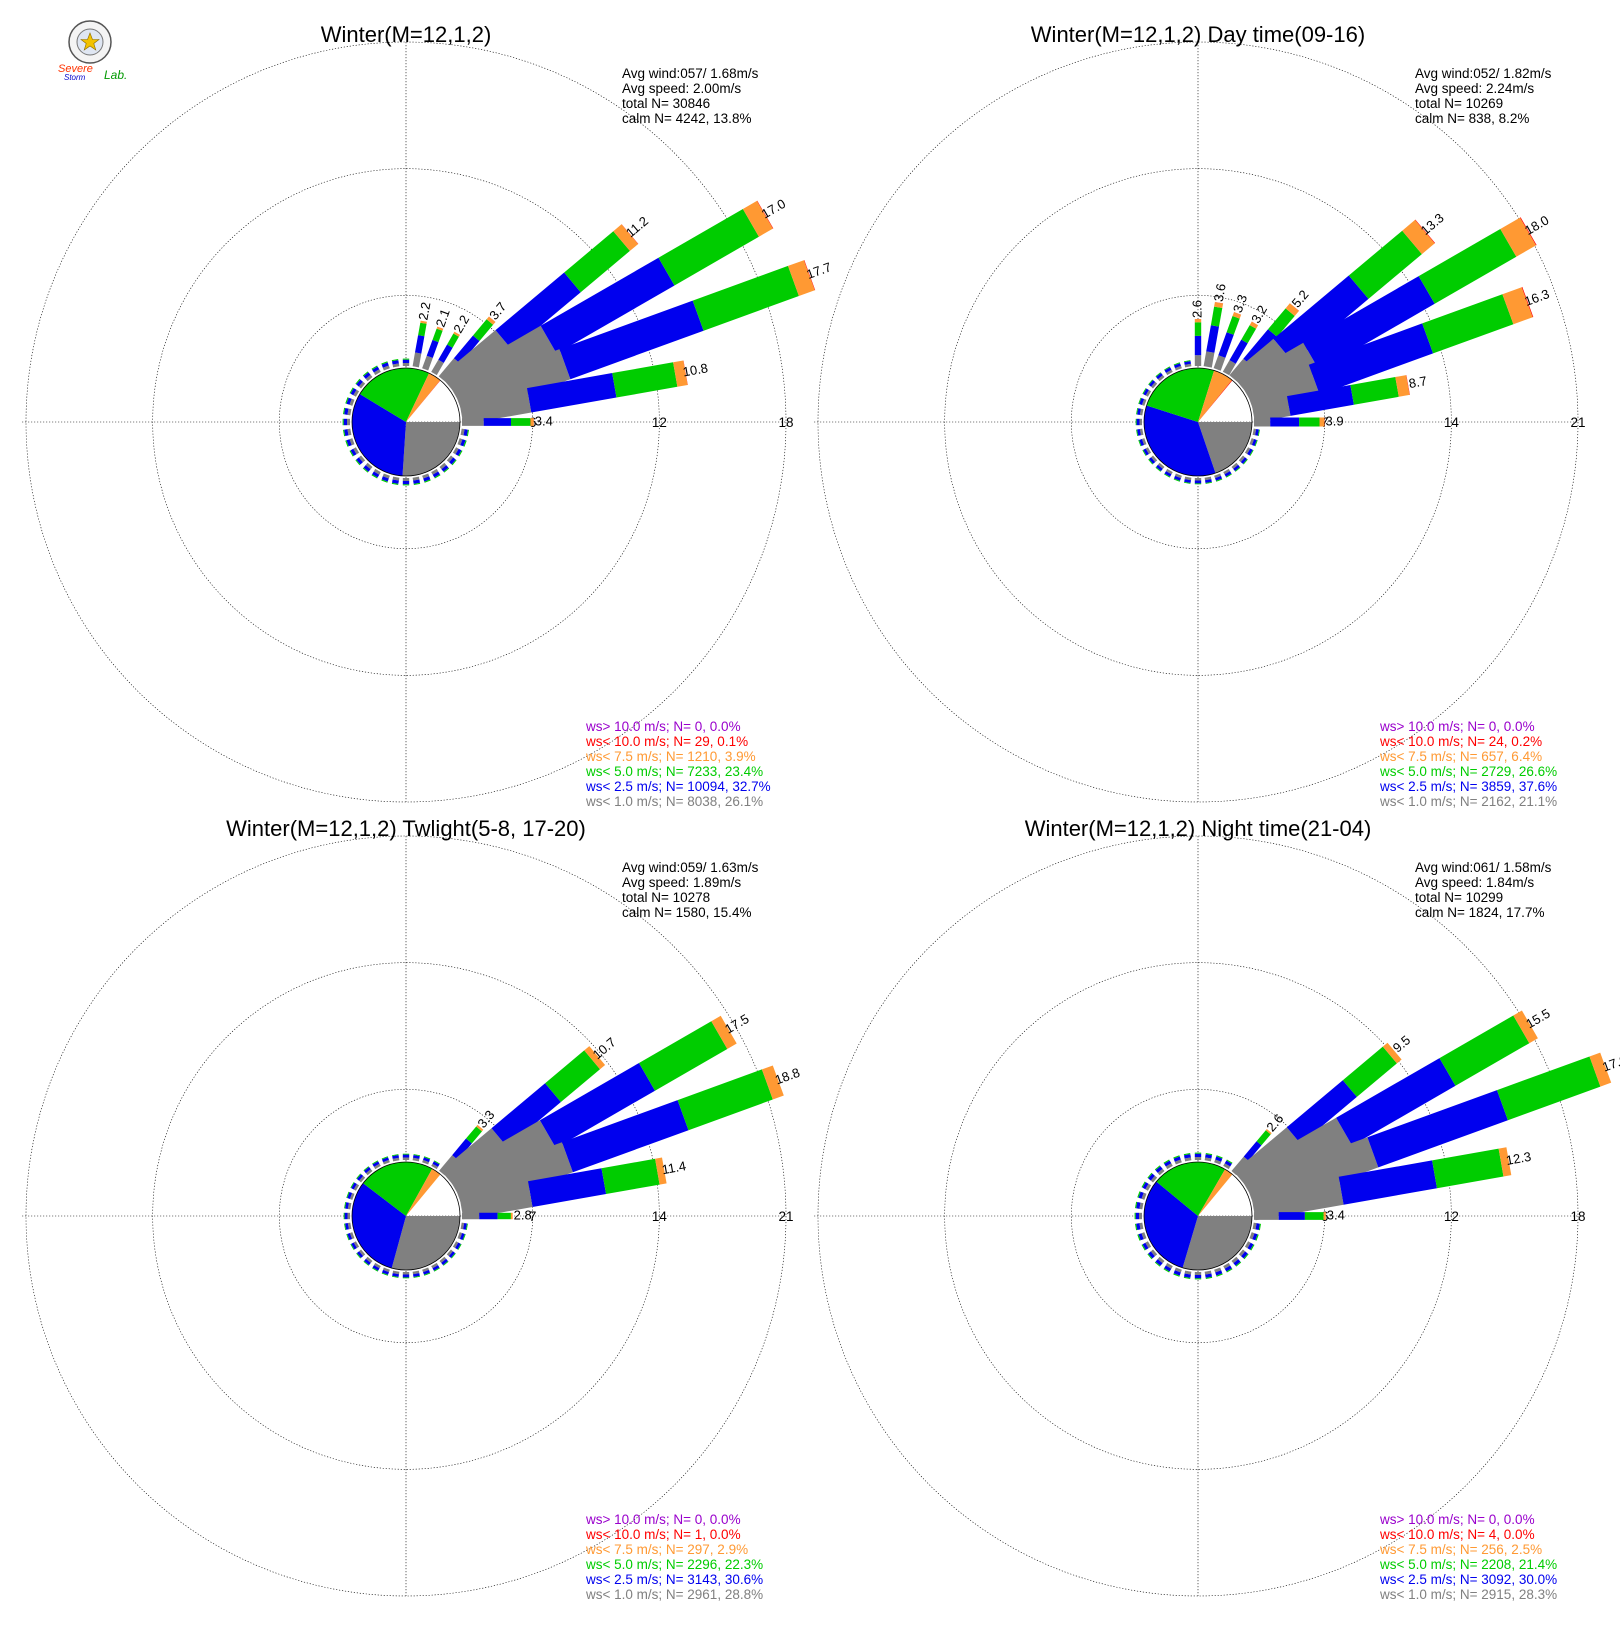 The height and width of the screenshot is (1645, 1620). I want to click on legend-entry: ws< 7.5 m/s; N= 256, 2.5%, so click(1460, 1549).